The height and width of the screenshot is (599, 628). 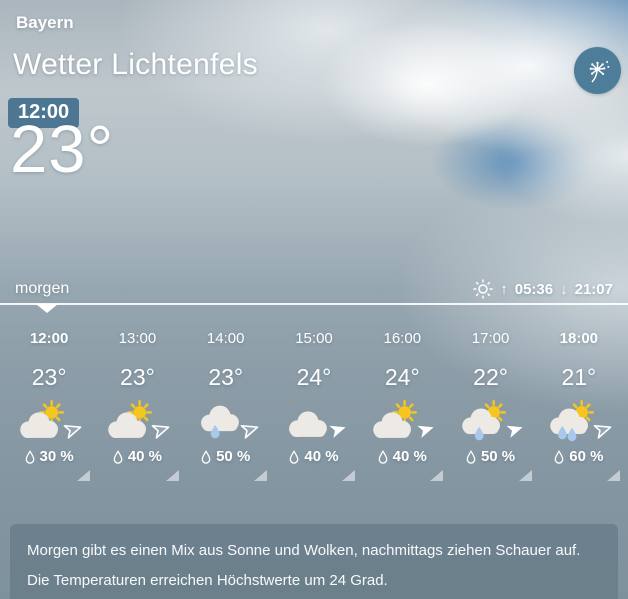 What do you see at coordinates (314, 304) in the screenshot?
I see `tab-underline` at bounding box center [314, 304].